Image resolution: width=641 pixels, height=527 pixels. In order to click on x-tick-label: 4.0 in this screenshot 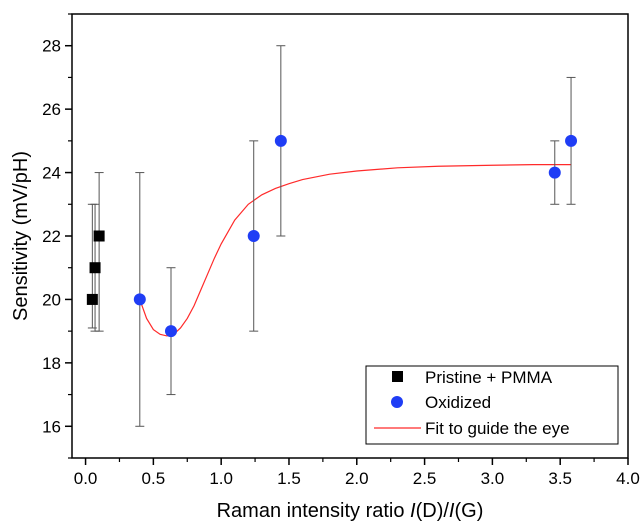, I will do `click(628, 478)`.